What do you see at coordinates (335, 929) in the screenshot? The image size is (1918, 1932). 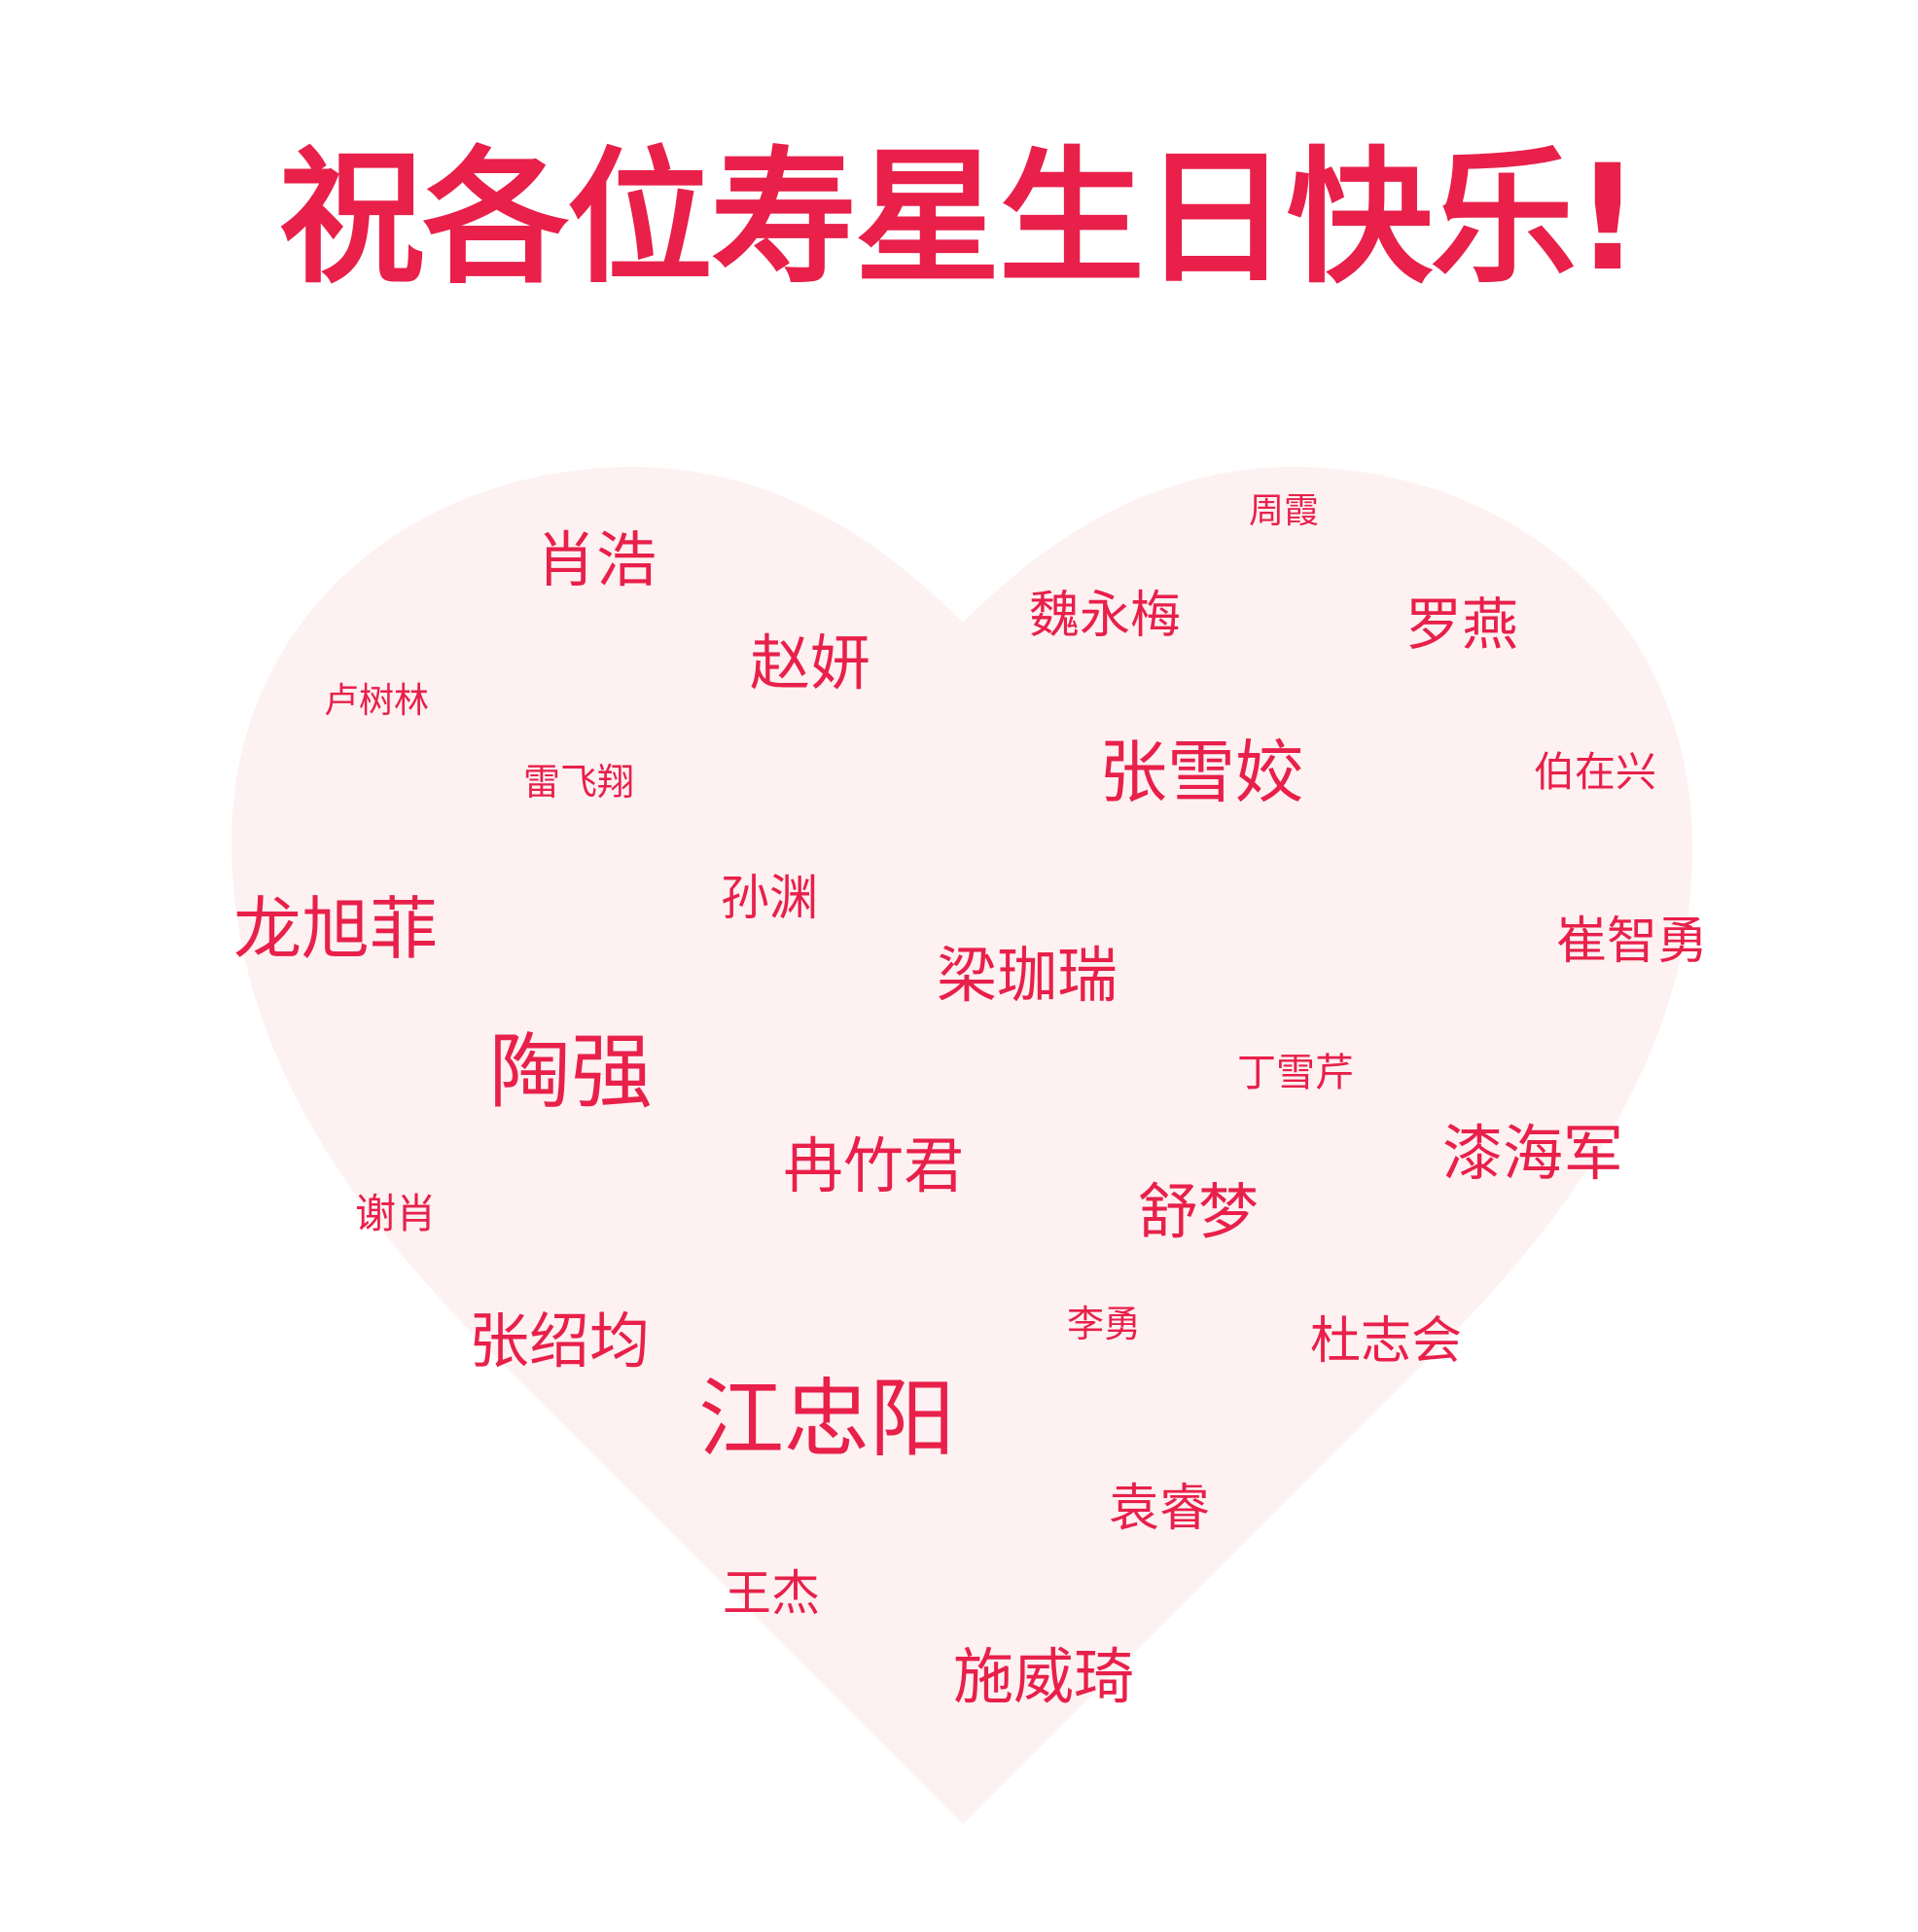 I see `name-label: 龙旭菲` at bounding box center [335, 929].